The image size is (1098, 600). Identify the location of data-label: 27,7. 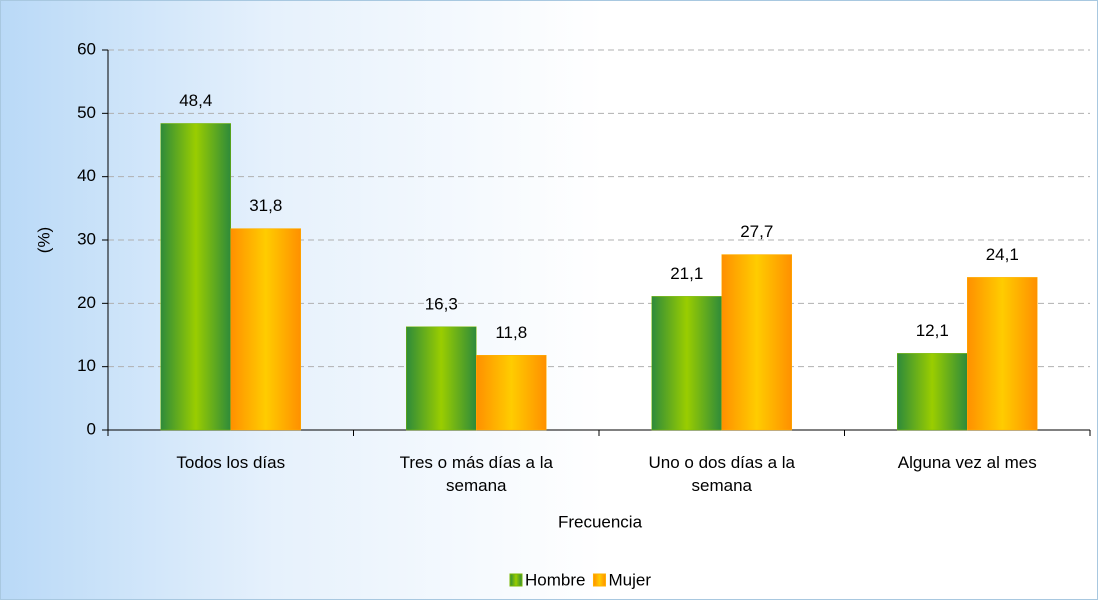
(756, 231).